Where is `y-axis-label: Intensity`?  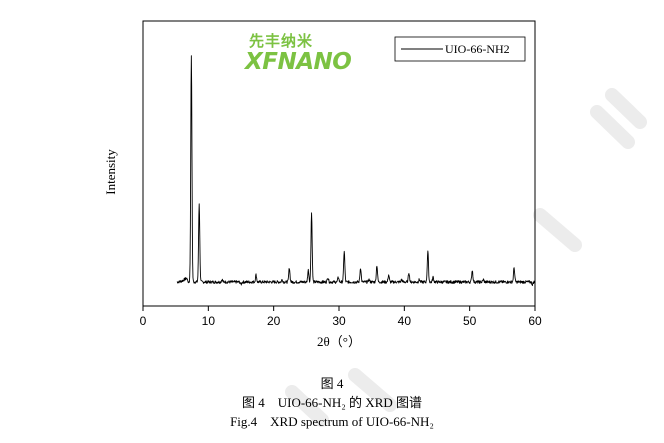
y-axis-label: Intensity is located at coordinates (110, 172).